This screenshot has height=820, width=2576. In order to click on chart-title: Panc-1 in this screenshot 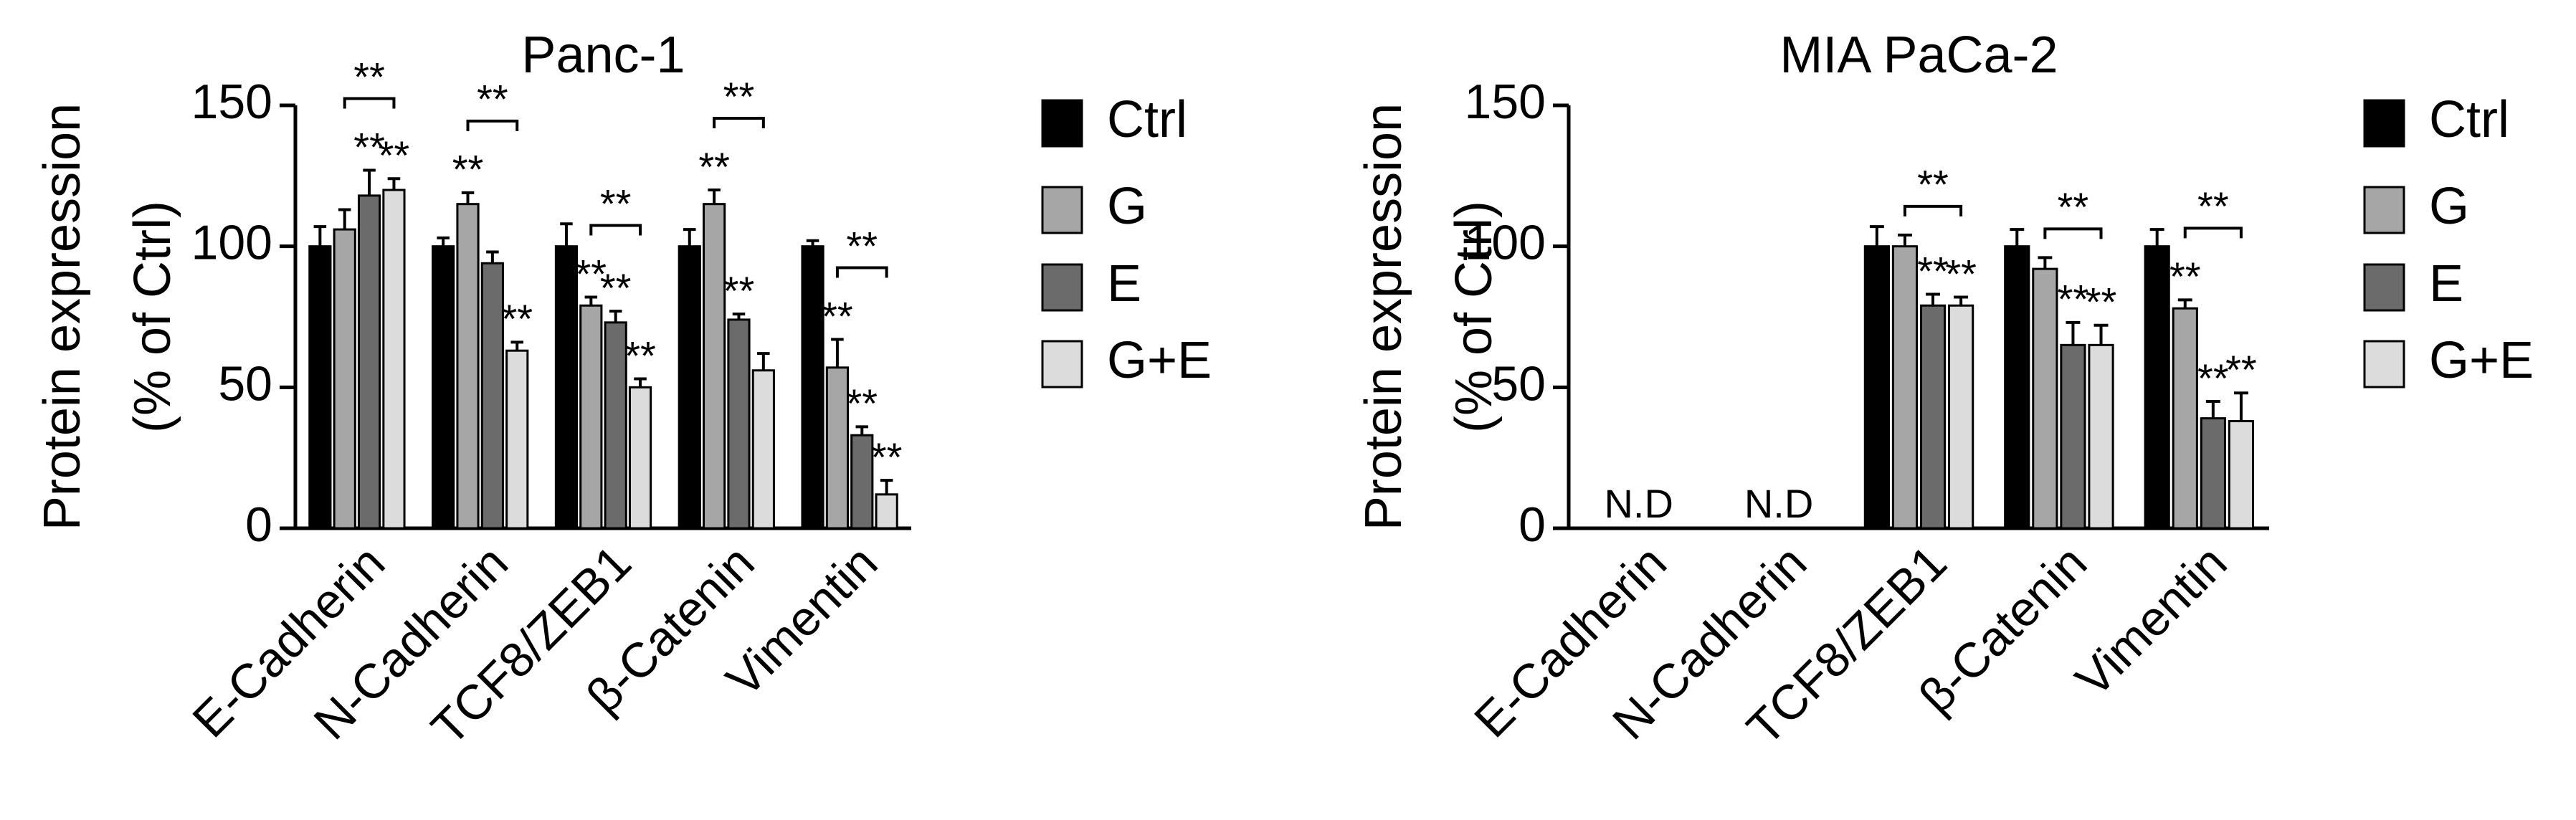, I will do `click(603, 55)`.